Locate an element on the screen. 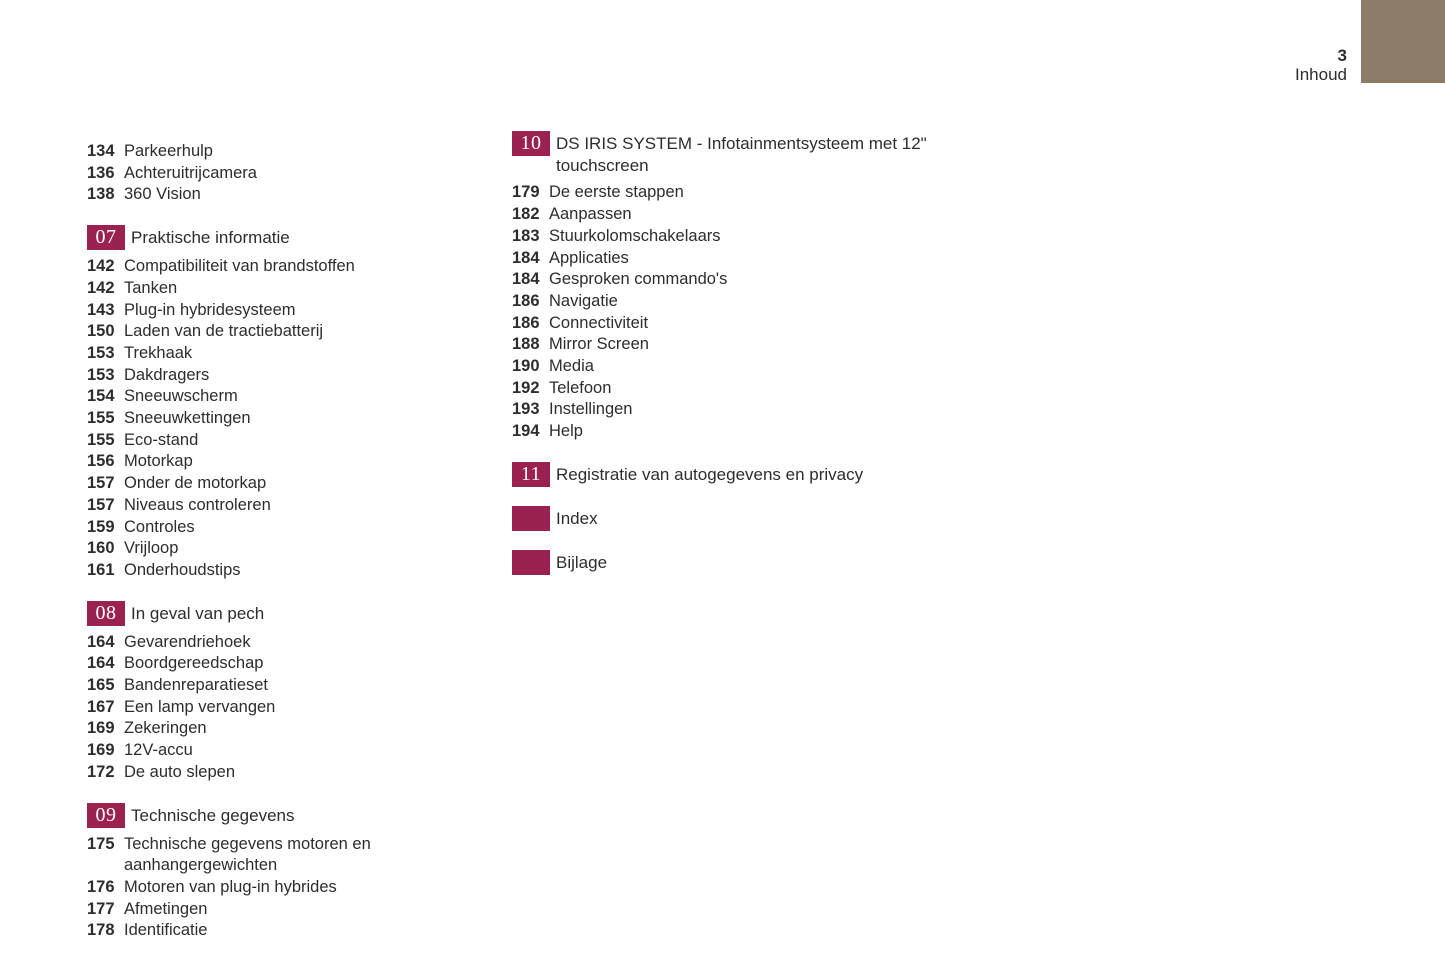 This screenshot has width=1445, height=963. toc-entry: 150 Laden van de tractiebatterij is located at coordinates (307, 332).